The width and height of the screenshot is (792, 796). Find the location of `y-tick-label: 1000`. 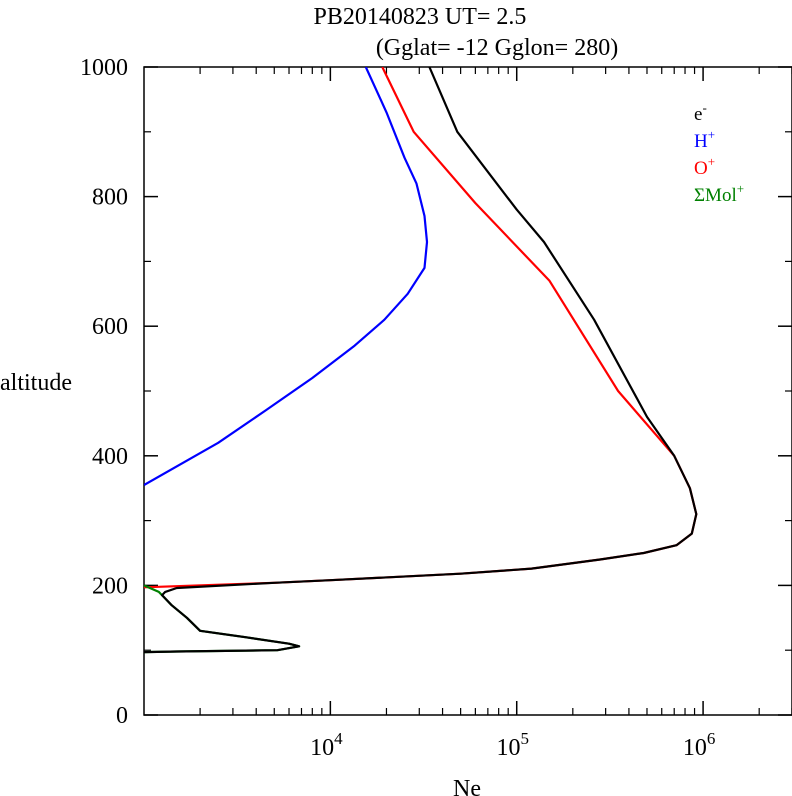

y-tick-label: 1000 is located at coordinates (104, 68).